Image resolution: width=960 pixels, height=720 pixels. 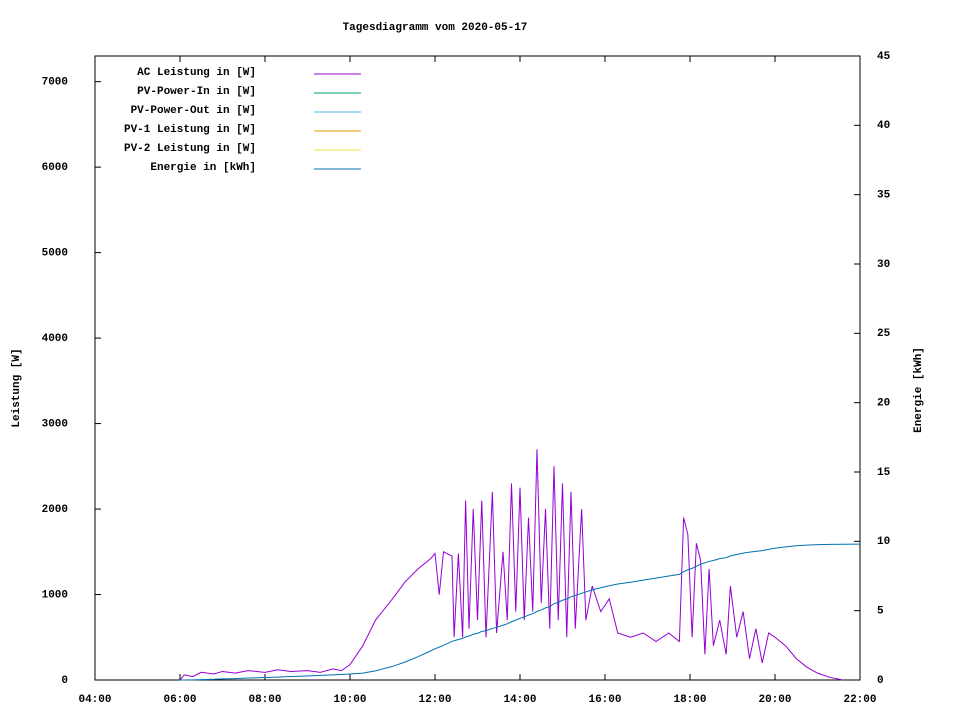 What do you see at coordinates (883, 542) in the screenshot?
I see `y2-tick-label: 10` at bounding box center [883, 542].